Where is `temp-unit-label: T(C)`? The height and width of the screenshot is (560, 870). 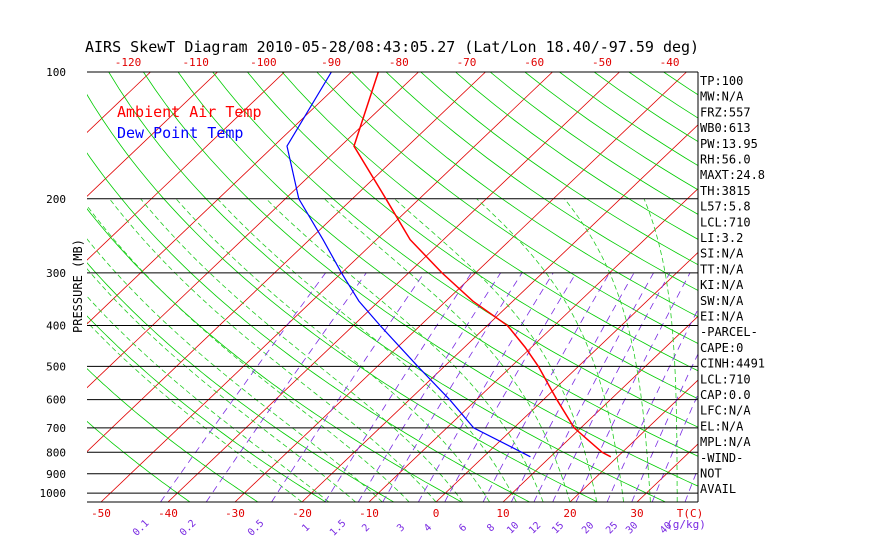 temp-unit-label: T(C) is located at coordinates (690, 513).